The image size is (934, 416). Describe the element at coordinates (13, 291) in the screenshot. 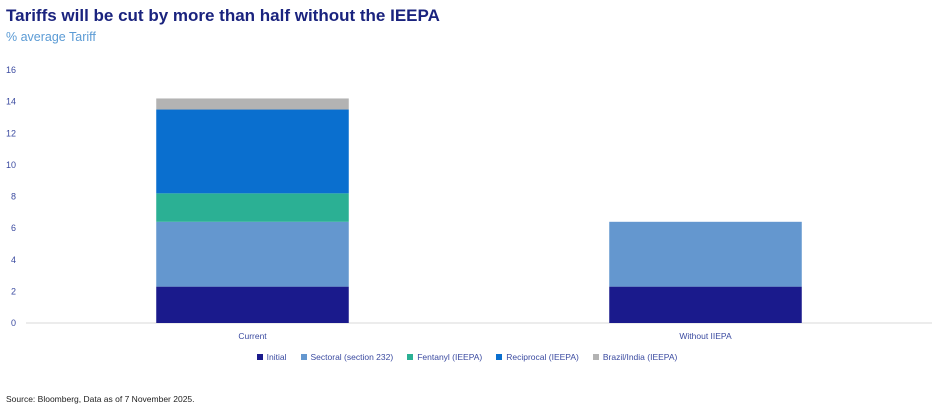

I see `y-tick-label: 2` at that location.